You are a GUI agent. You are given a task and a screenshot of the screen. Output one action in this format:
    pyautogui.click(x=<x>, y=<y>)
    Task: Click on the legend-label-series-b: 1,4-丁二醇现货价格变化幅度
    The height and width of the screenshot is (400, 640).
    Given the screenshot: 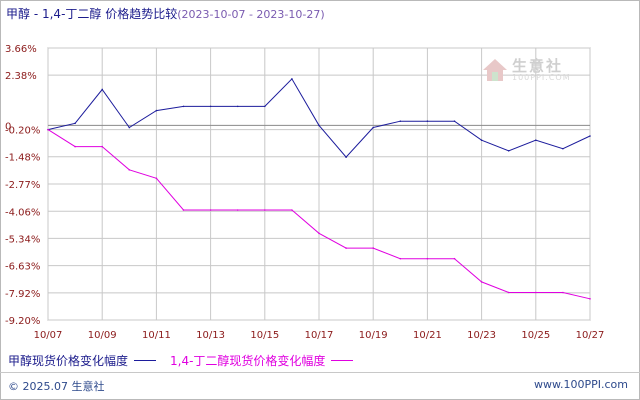 What is the action you would take?
    pyautogui.click(x=248, y=361)
    